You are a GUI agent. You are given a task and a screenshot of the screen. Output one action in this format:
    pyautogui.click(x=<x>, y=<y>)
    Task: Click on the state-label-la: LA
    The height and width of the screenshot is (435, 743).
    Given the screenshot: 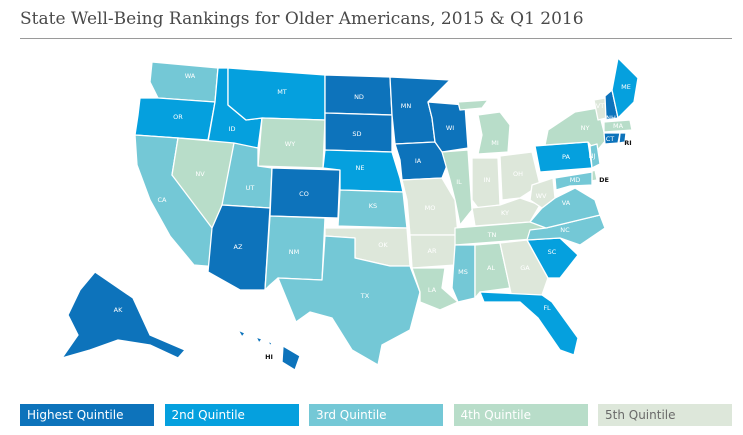 What is the action you would take?
    pyautogui.click(x=432, y=290)
    